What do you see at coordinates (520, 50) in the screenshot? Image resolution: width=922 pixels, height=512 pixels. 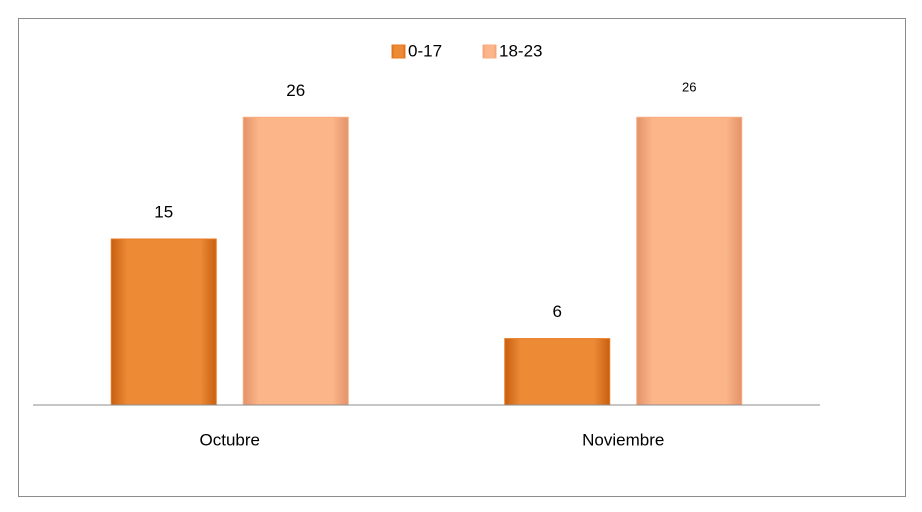 I see `legend-label: 18-23` at bounding box center [520, 50].